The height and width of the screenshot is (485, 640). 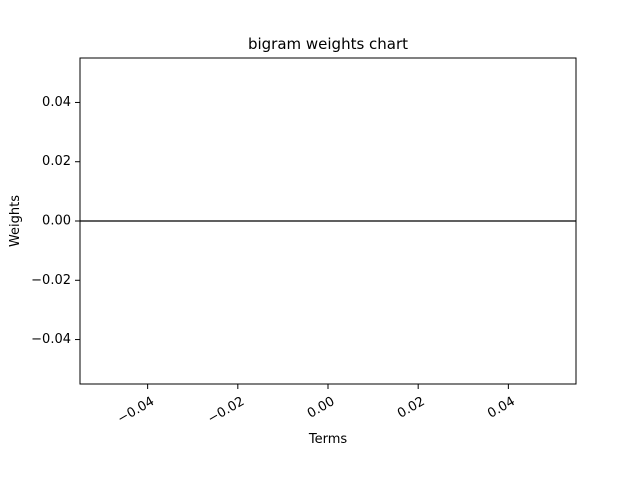 What do you see at coordinates (328, 439) in the screenshot?
I see `x-axis-label: Terms` at bounding box center [328, 439].